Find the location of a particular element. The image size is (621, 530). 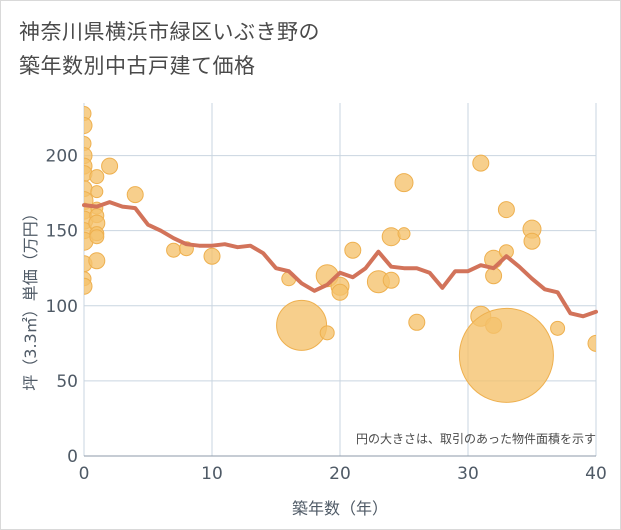

x-axis-title: 築年数（年） is located at coordinates (340, 508).